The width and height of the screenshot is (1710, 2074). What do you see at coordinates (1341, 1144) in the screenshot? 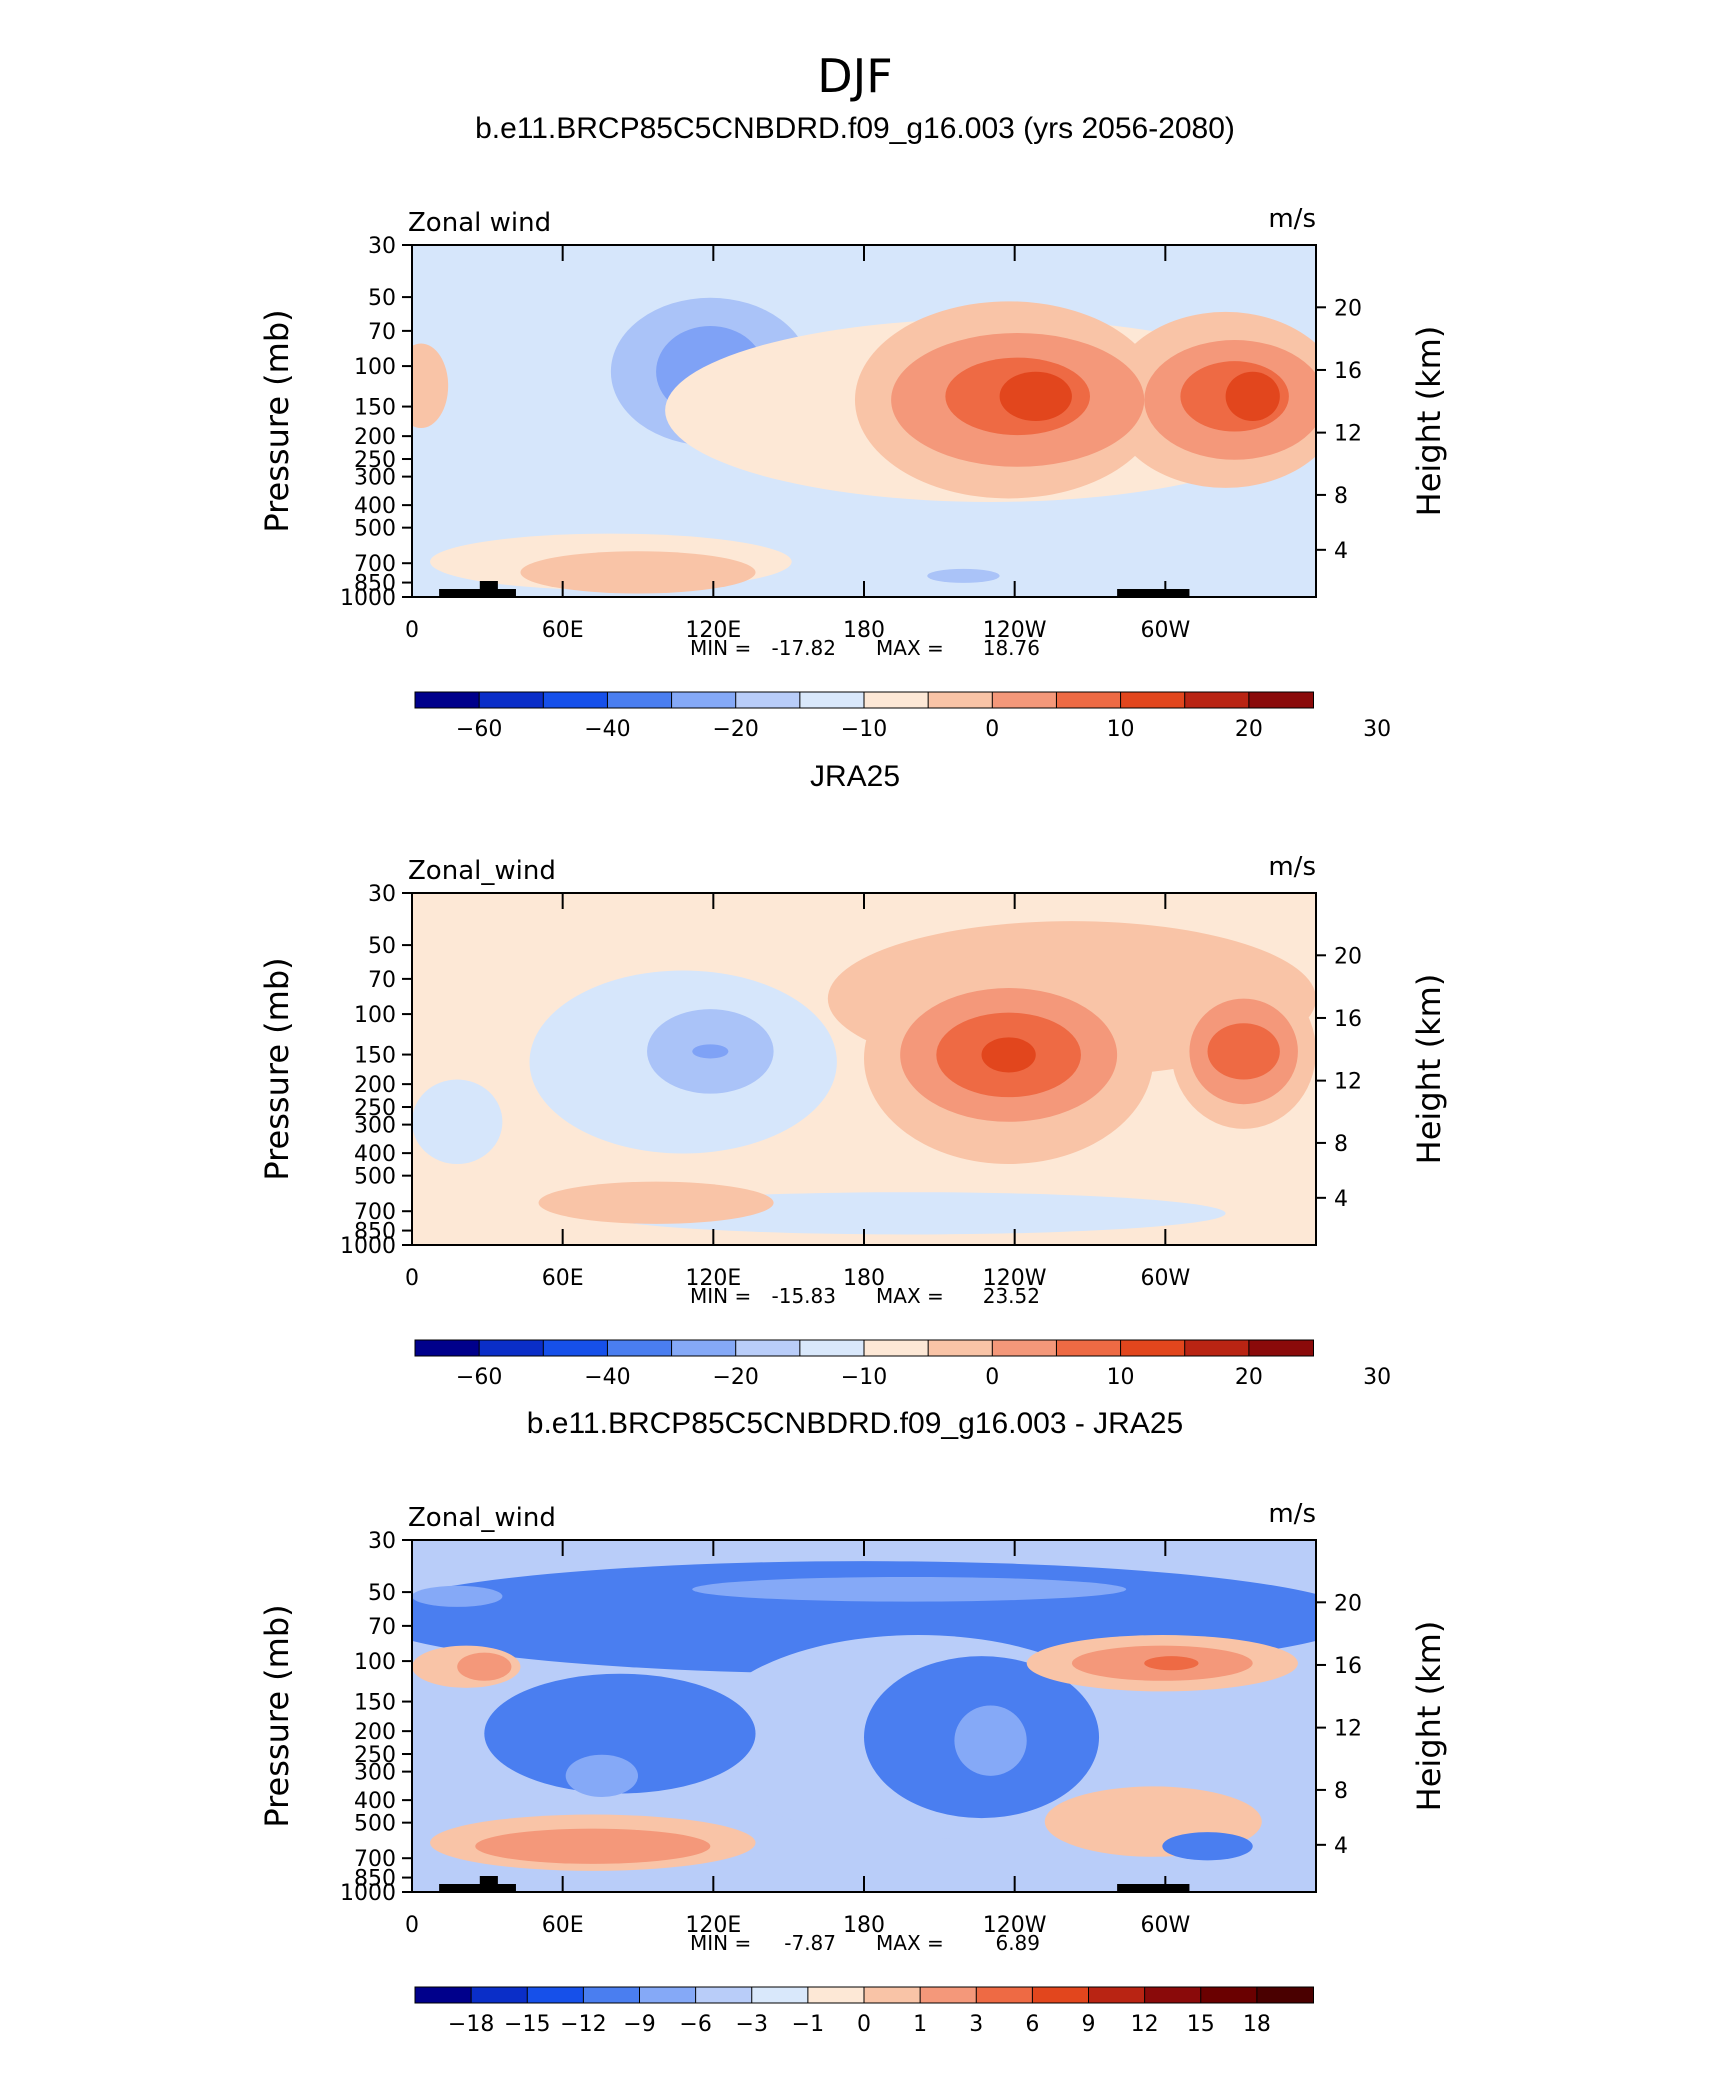
I see `right-tick-label: 8` at bounding box center [1341, 1144].